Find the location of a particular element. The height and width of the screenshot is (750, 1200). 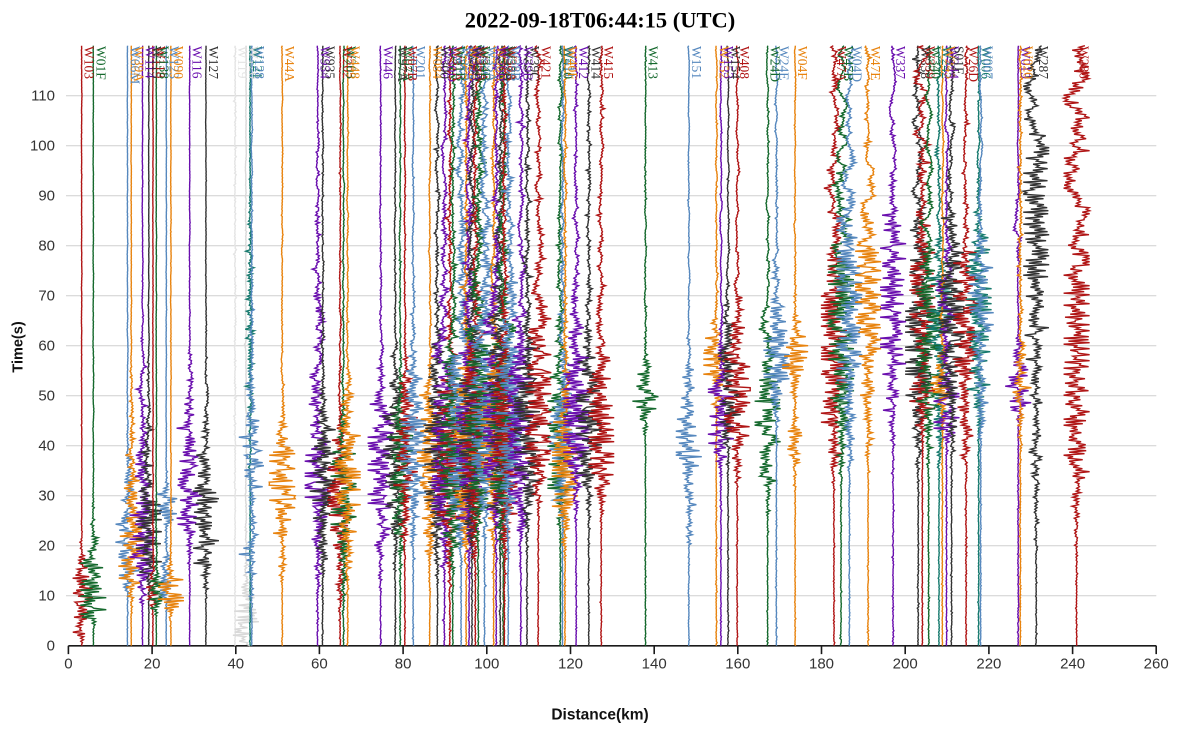

svg-text: W006 is located at coordinates (986, 62).